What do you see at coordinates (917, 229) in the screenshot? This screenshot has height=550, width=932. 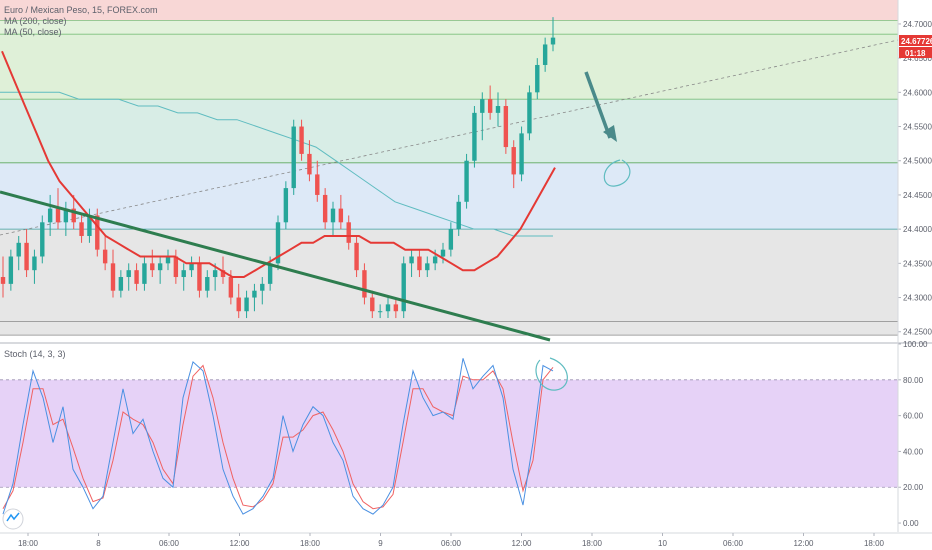 I see `price-tick-label: 24.40000` at bounding box center [917, 229].